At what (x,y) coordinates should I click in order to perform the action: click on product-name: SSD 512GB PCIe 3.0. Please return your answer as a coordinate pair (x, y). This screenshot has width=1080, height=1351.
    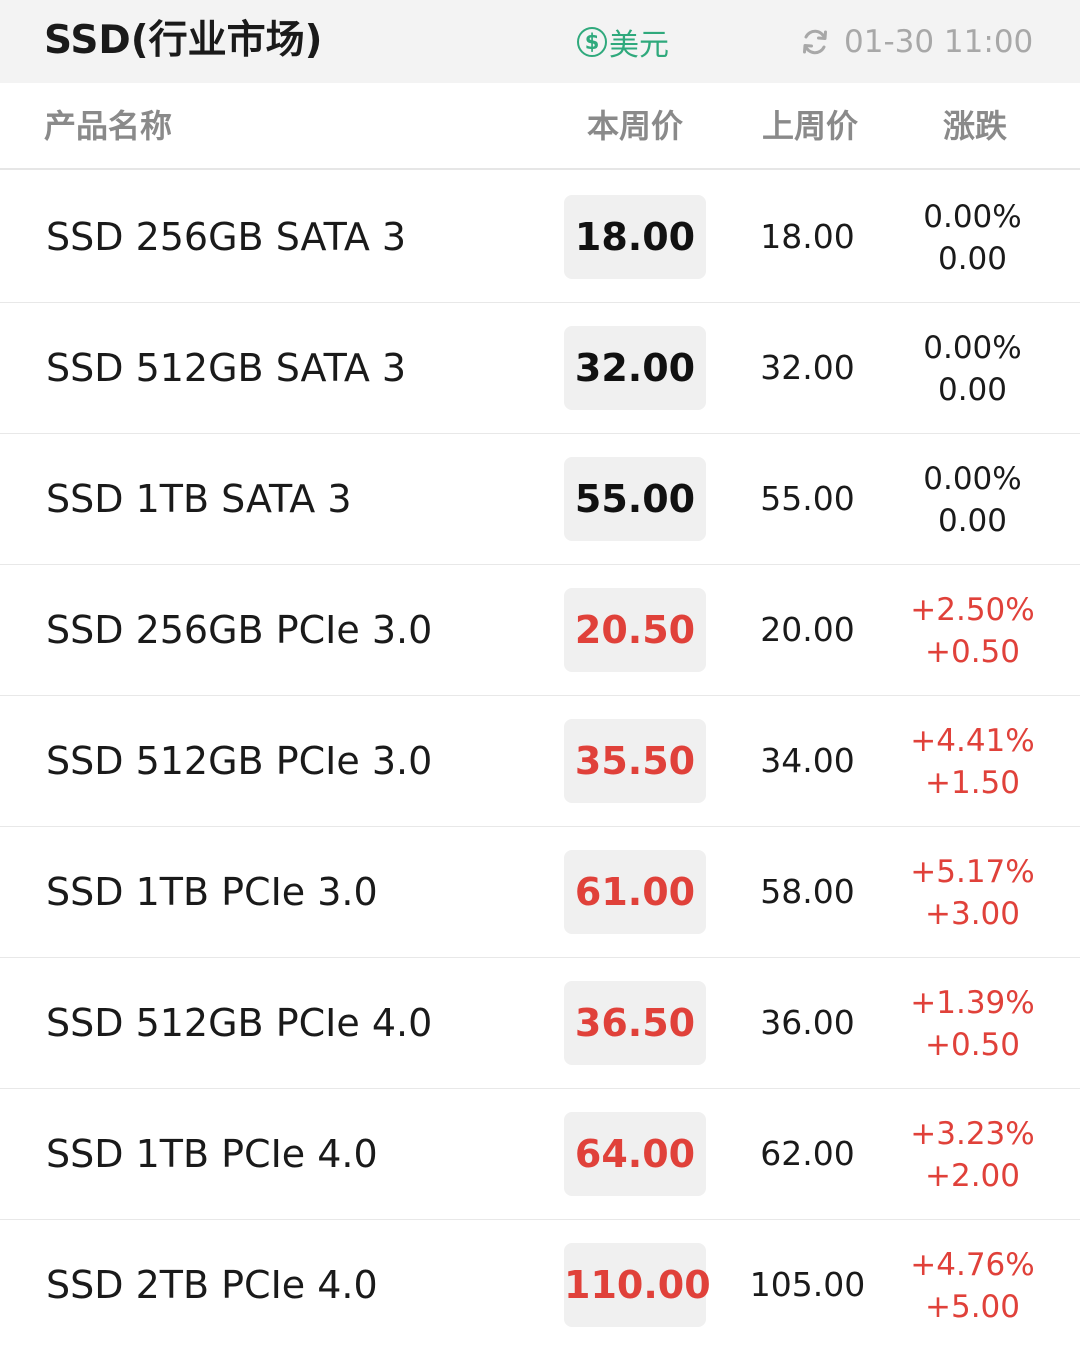
    Looking at the image, I should click on (239, 761).